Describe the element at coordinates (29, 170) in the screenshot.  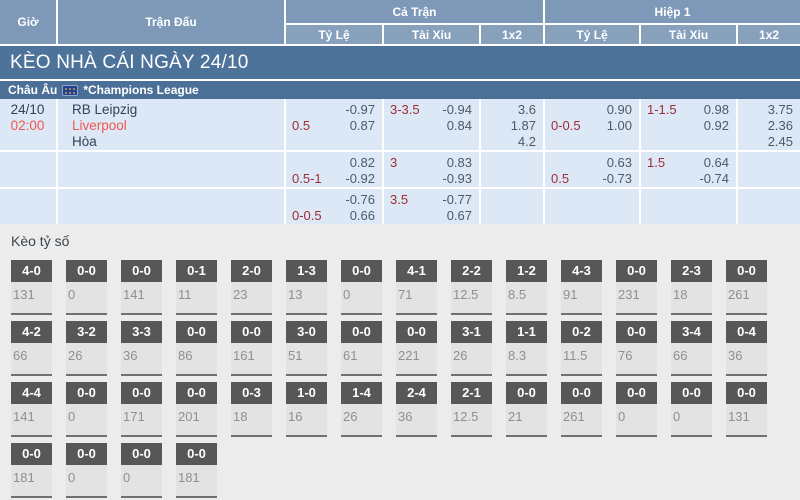
I see `time-cell-empty` at that location.